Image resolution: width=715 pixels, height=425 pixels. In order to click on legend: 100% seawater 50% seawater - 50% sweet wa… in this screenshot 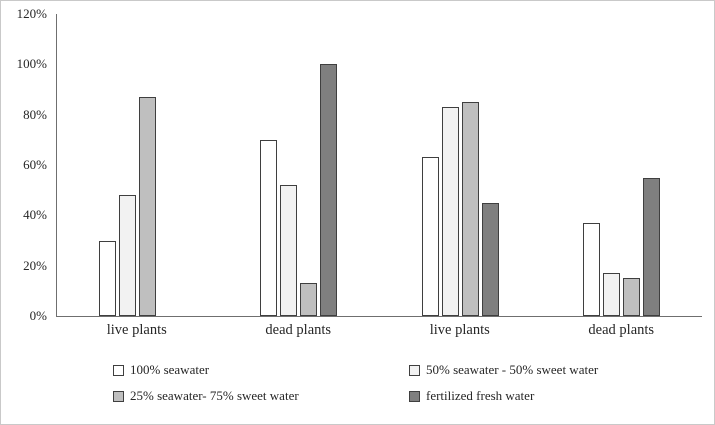, I will do `click(355, 383)`.